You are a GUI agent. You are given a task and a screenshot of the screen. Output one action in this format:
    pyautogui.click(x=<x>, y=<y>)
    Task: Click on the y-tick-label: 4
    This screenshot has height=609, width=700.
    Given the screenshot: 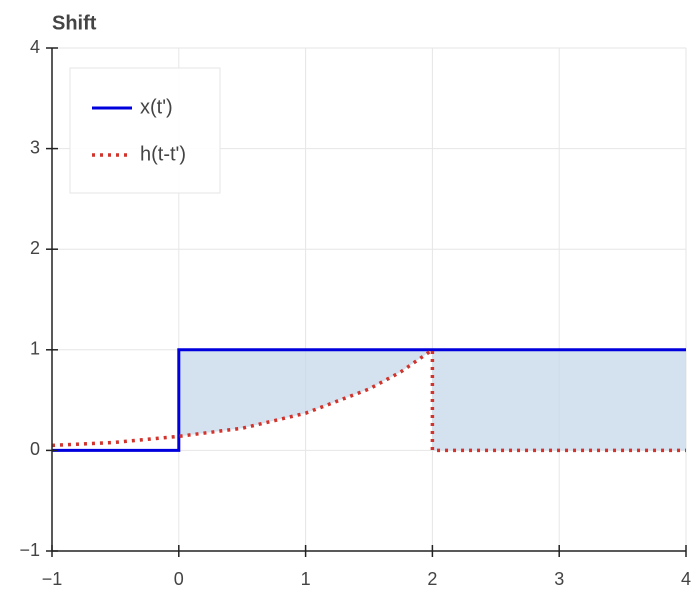 What is the action you would take?
    pyautogui.click(x=35, y=47)
    